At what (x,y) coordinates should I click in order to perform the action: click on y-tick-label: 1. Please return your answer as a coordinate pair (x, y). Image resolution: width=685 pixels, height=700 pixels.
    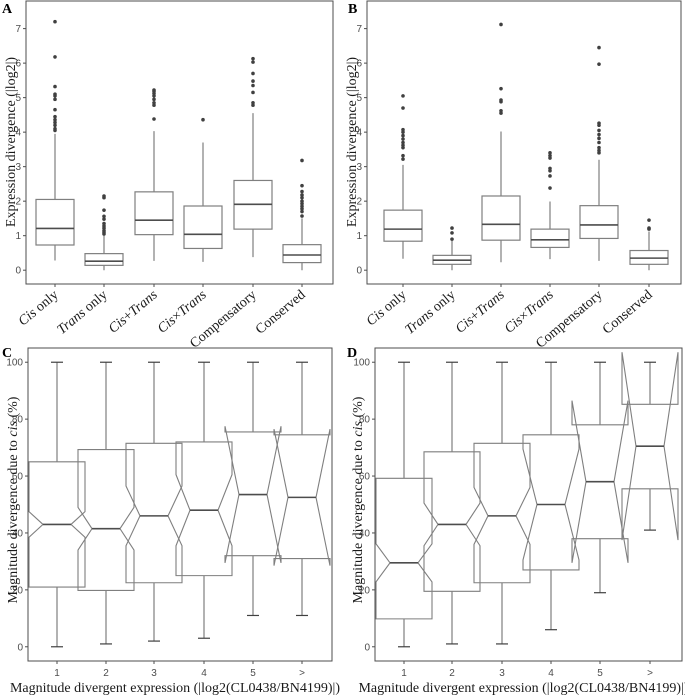
    Looking at the image, I should click on (18, 236).